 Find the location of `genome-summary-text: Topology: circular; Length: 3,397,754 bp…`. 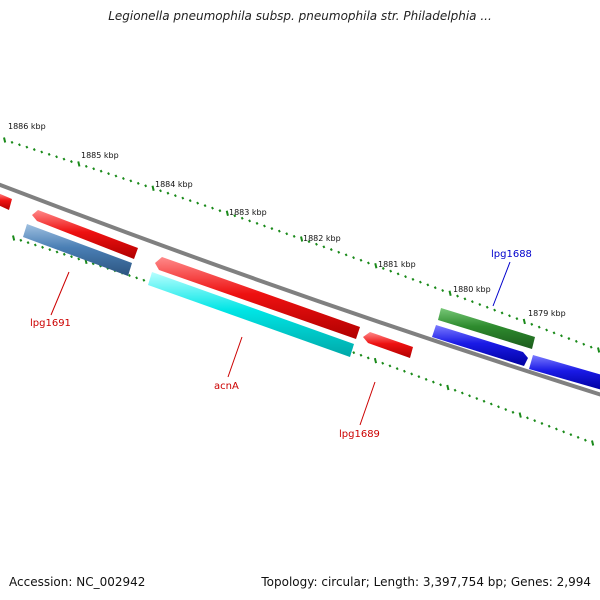

genome-summary-text: Topology: circular; Length: 3,397,754 bp… is located at coordinates (426, 582).